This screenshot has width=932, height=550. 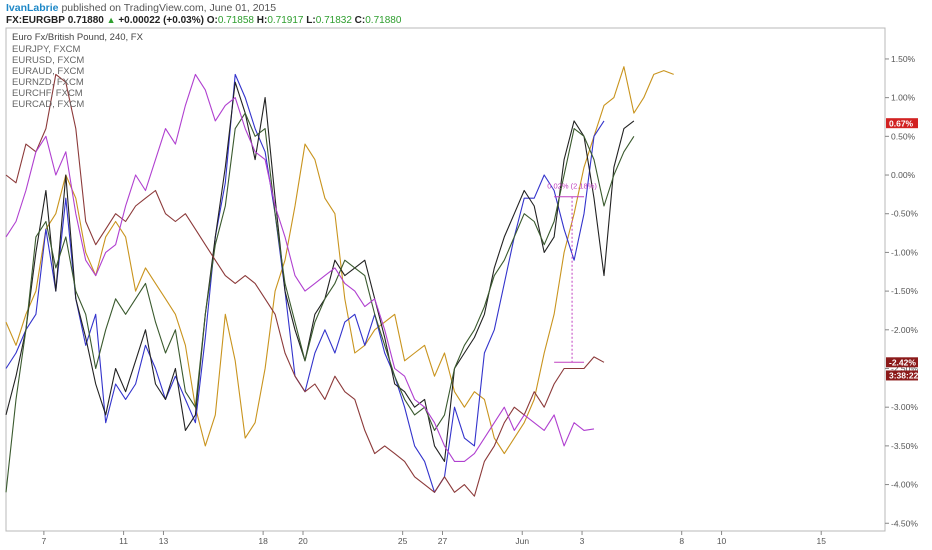 I want to click on legend-entry-4: EURNZD, FXCM, so click(x=48, y=82).